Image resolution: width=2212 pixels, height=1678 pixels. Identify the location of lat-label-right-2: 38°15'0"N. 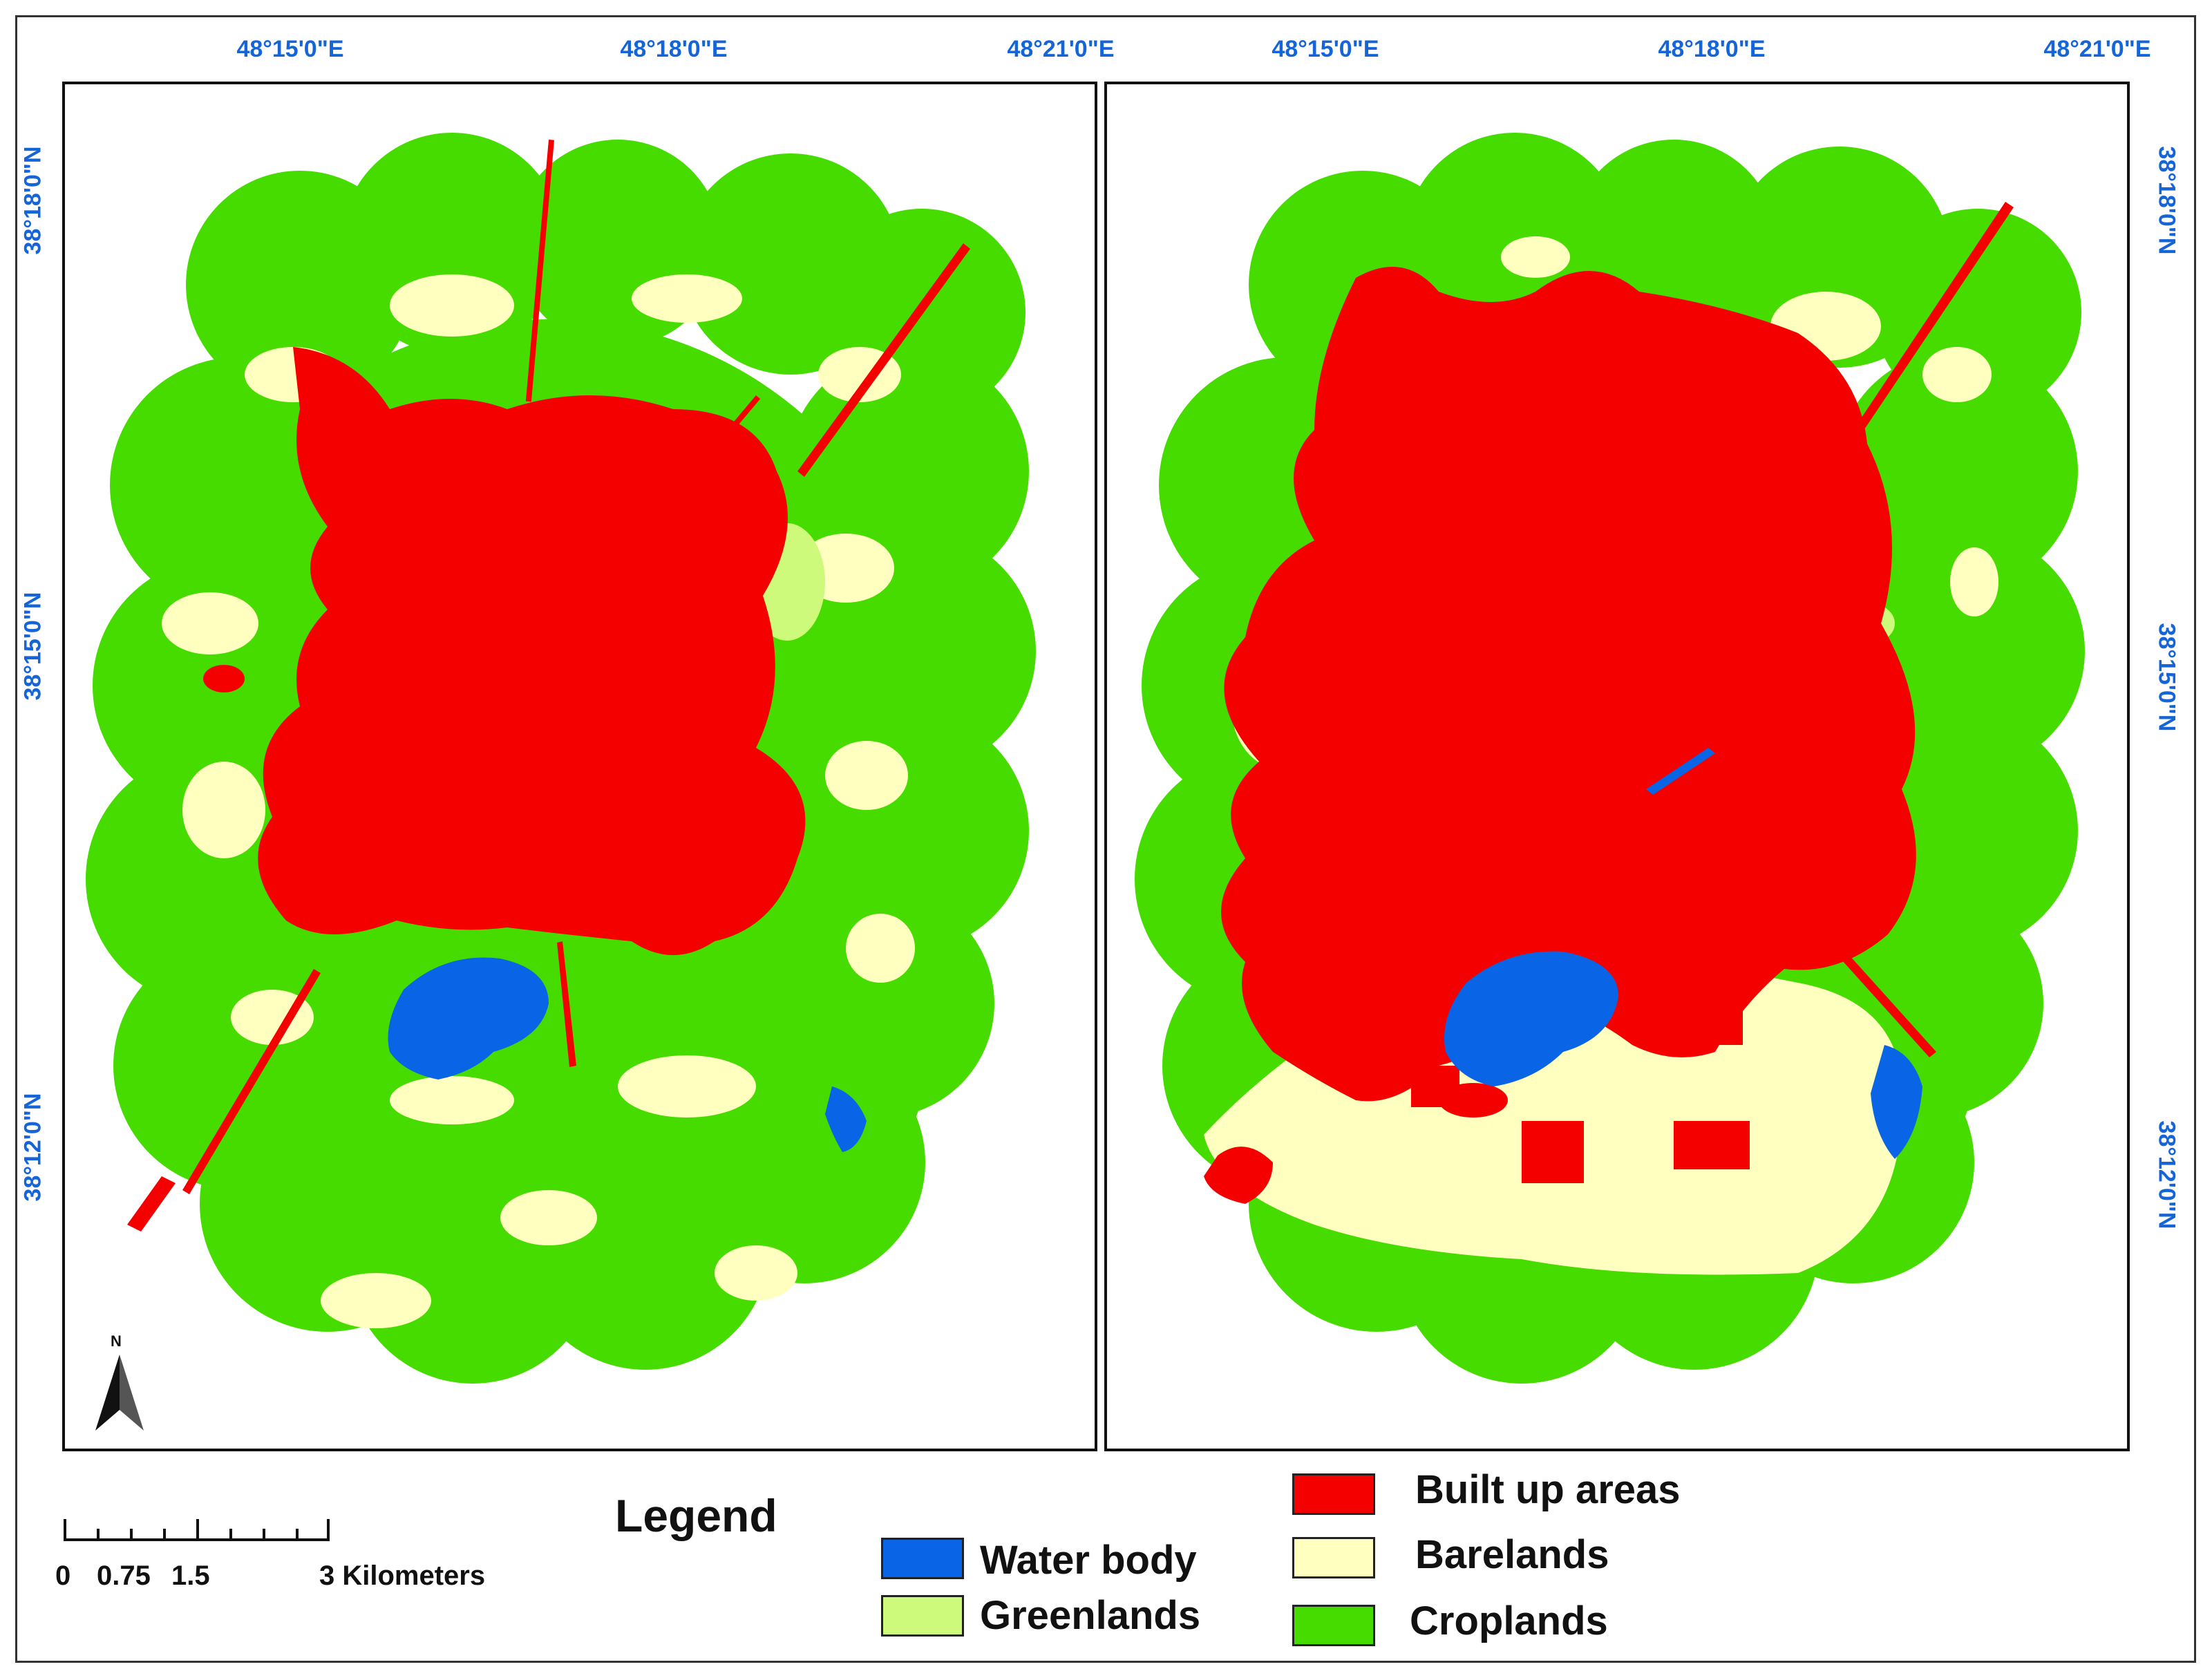
(2166, 677).